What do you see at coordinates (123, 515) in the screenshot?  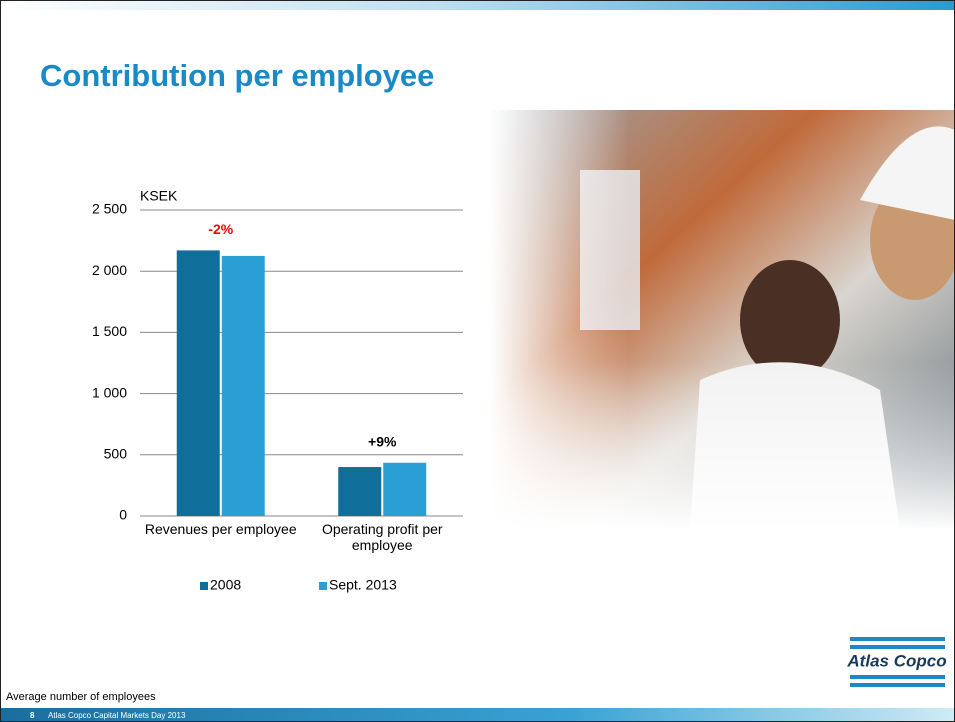 I see `y-tick-label: 0` at bounding box center [123, 515].